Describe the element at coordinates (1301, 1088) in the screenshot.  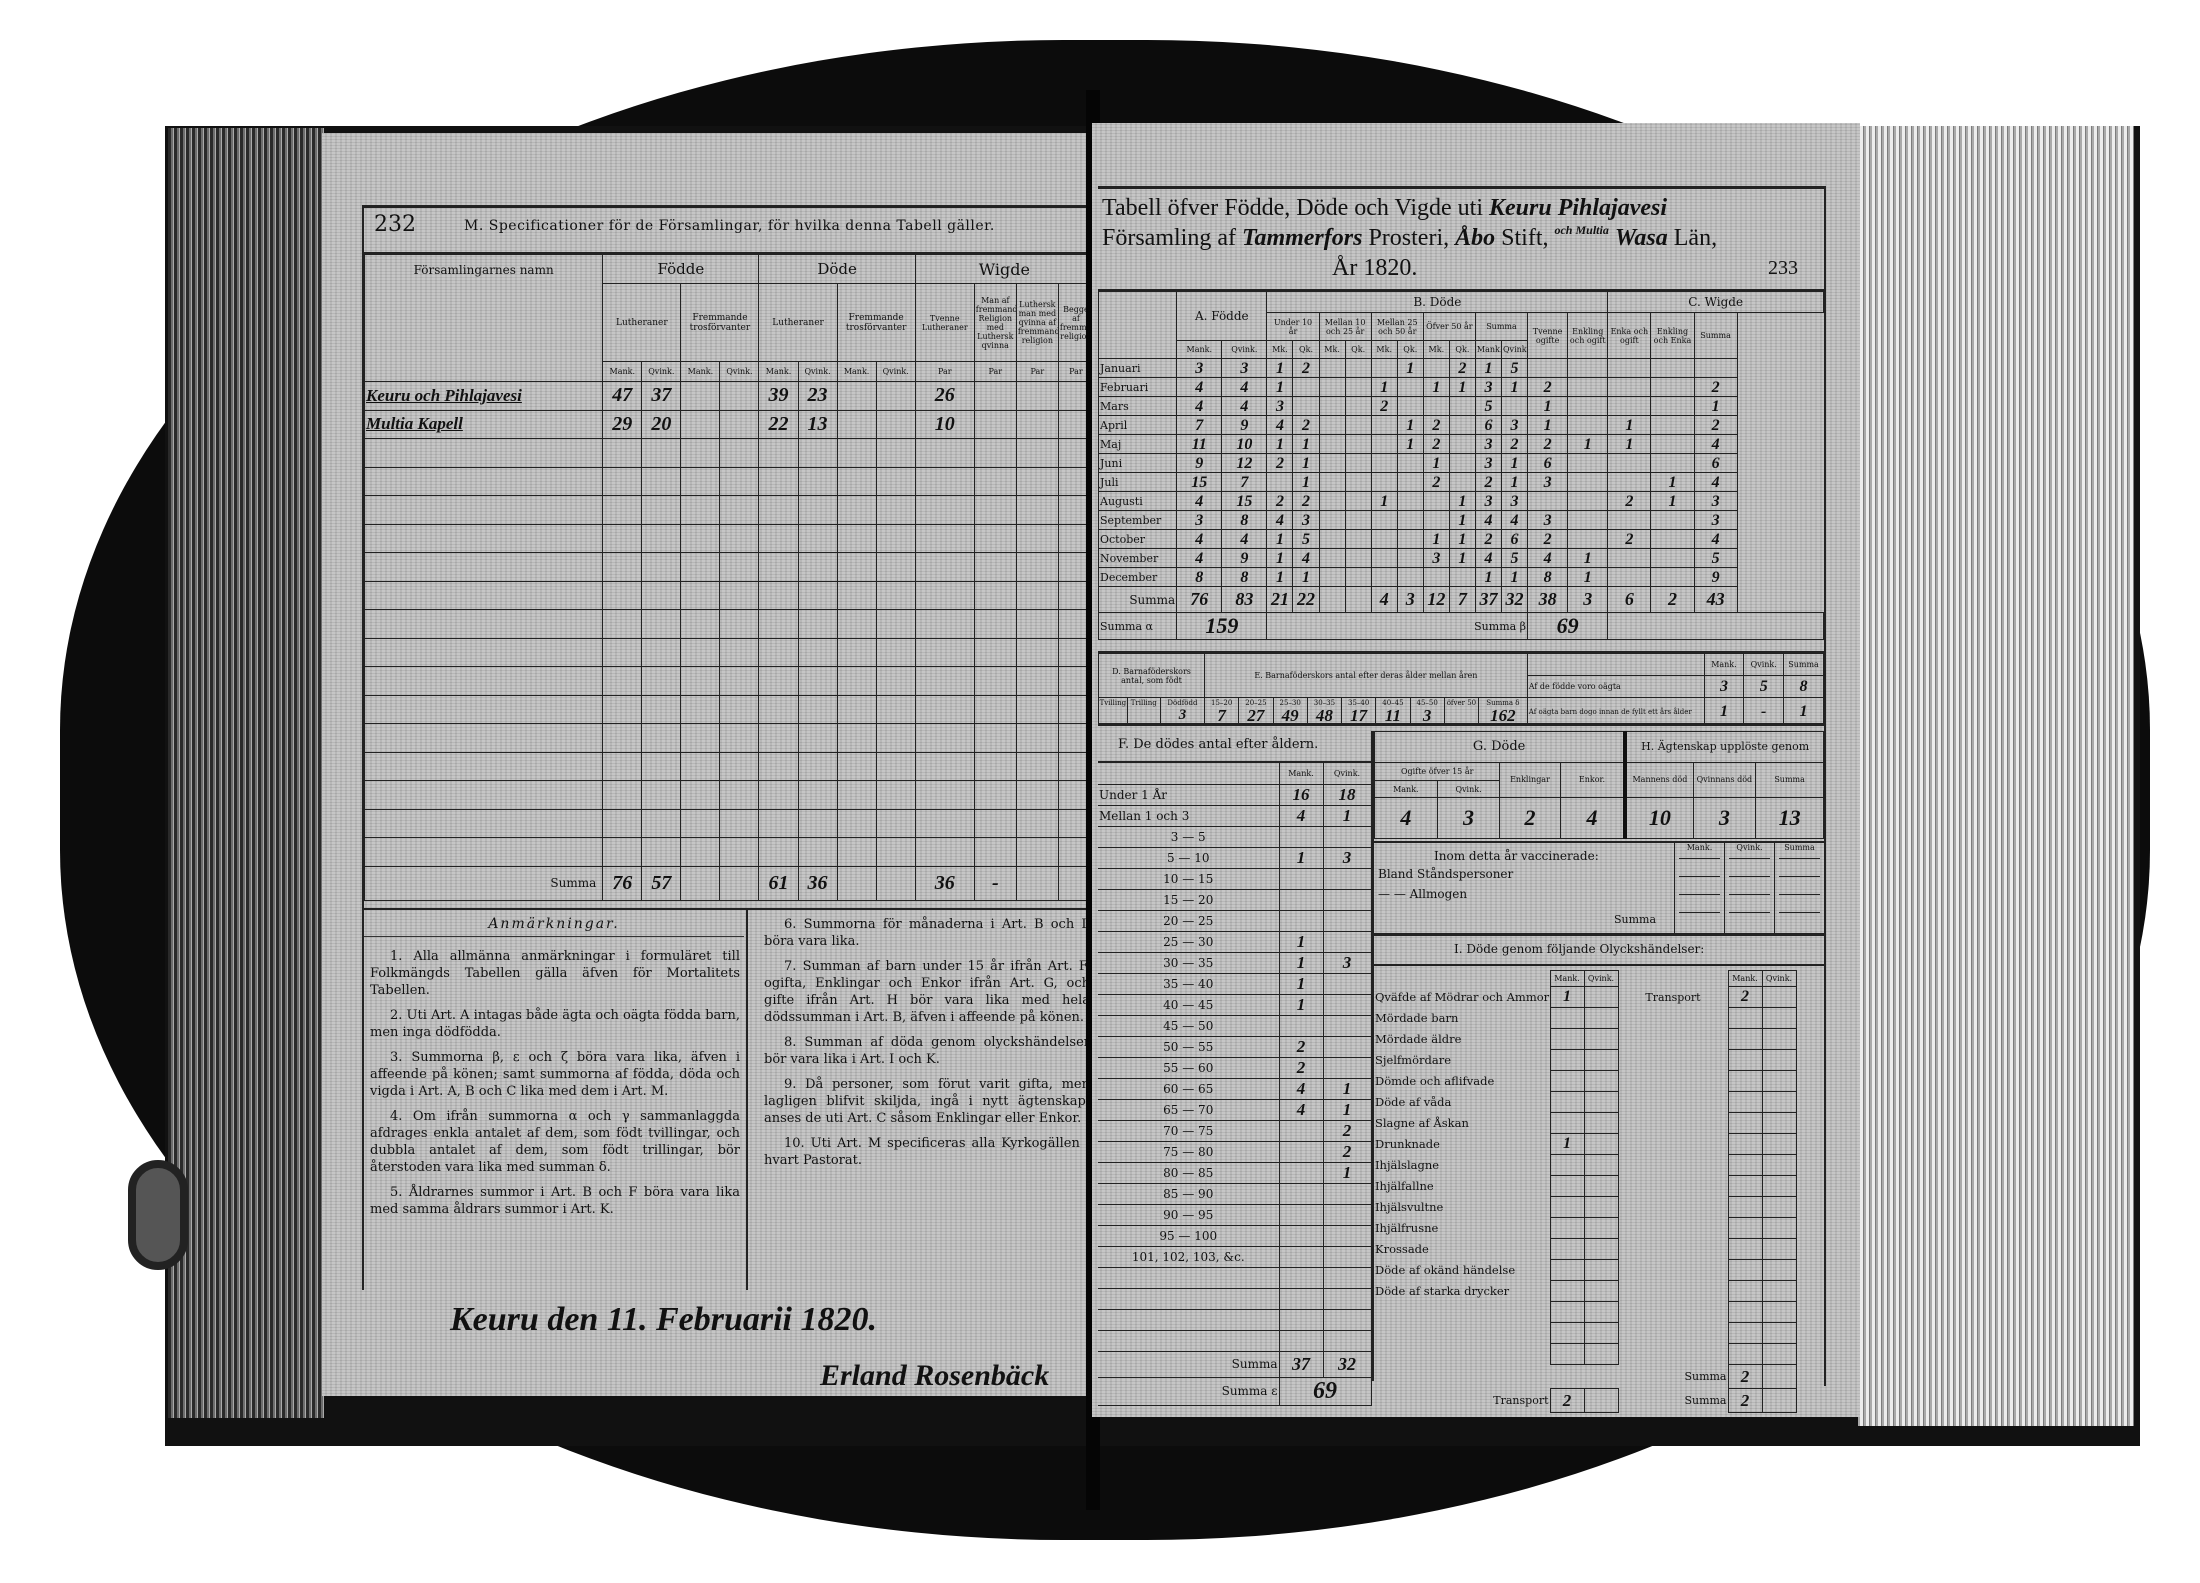
I see `age-mank: 4` at that location.